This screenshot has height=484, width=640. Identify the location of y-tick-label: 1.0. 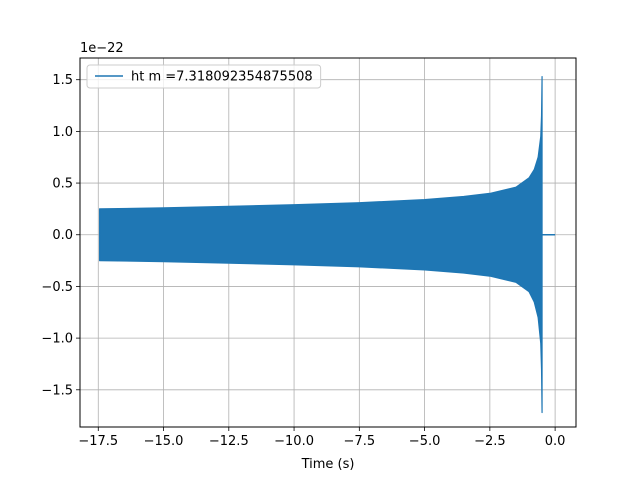
(62, 132).